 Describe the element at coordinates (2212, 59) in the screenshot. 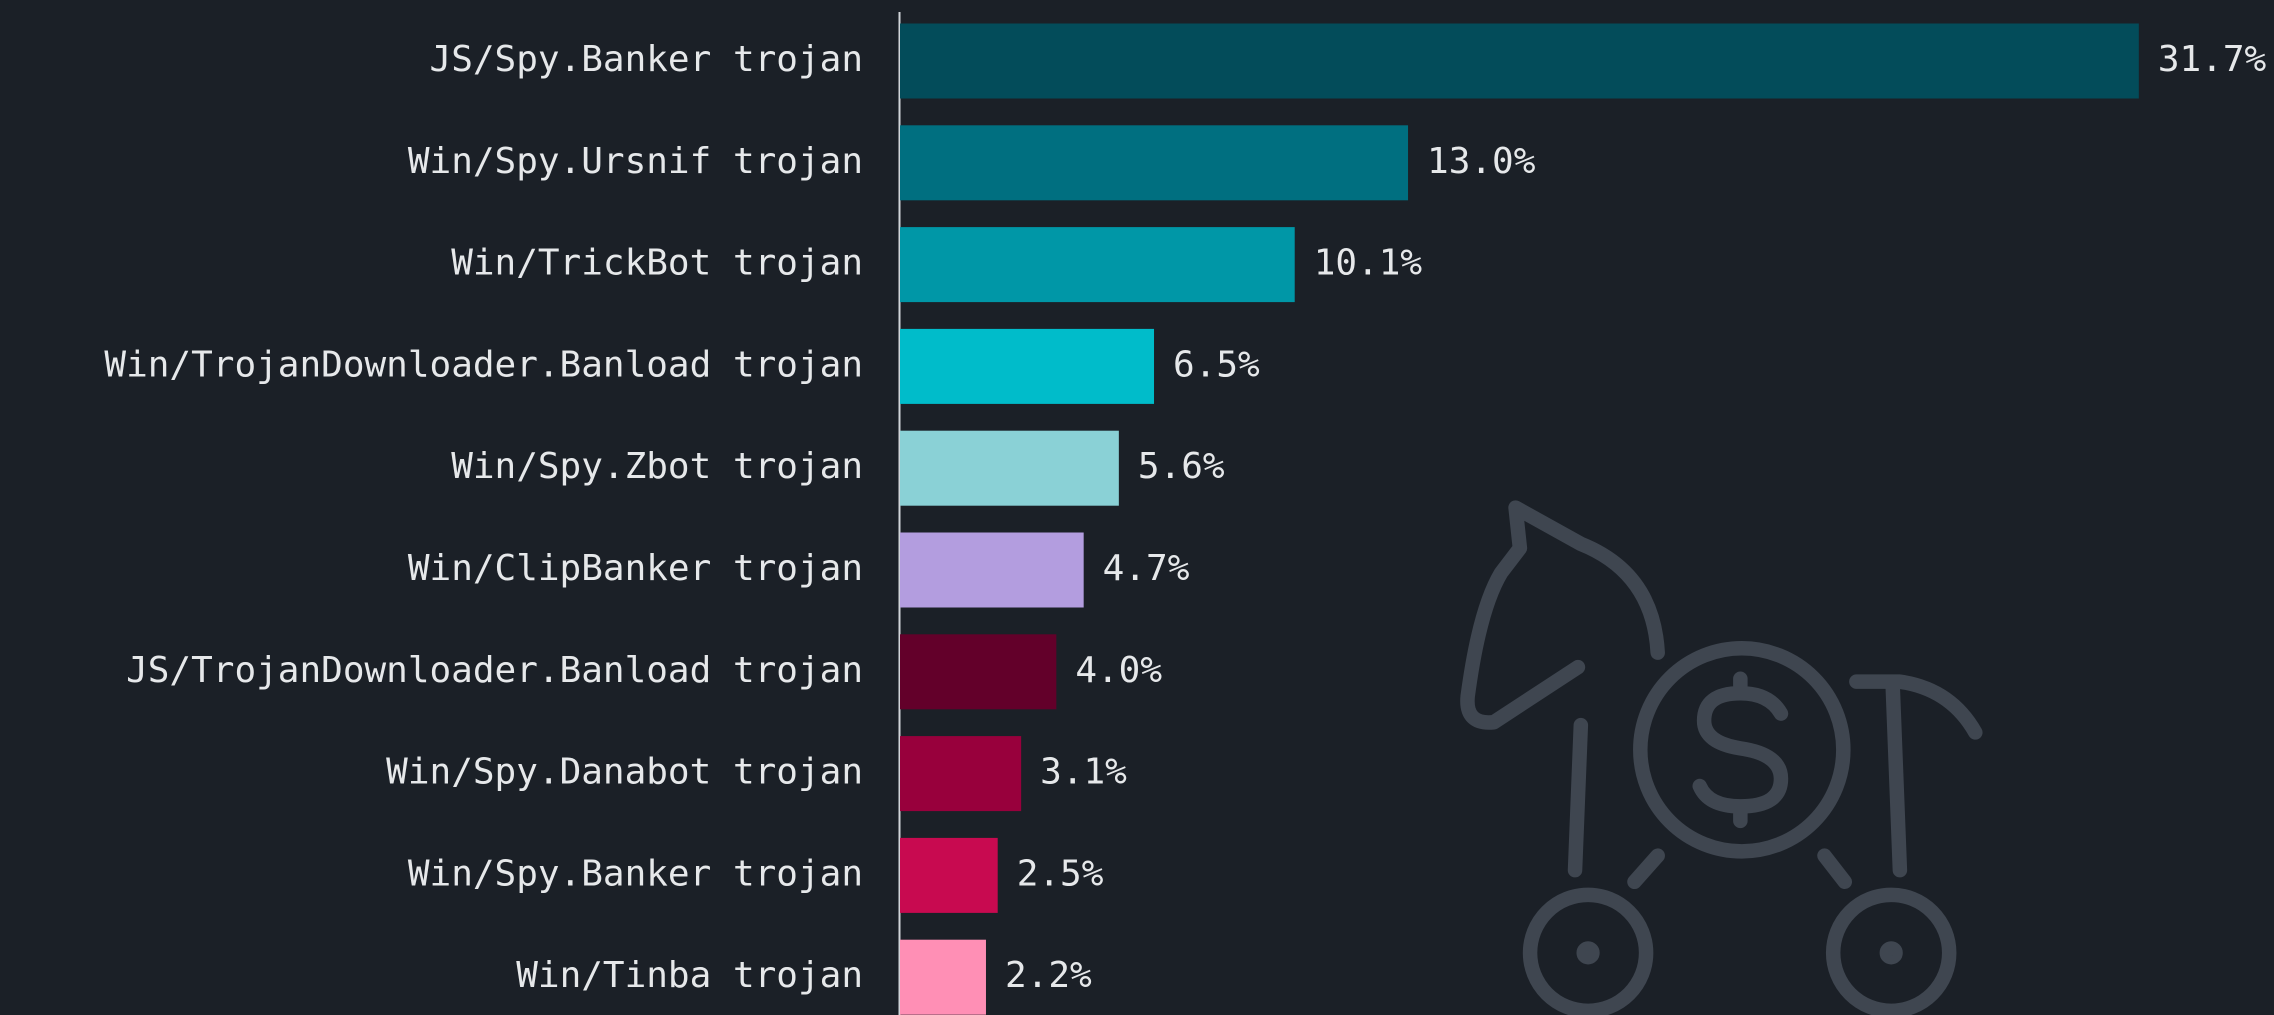

I see `value-label: 31.7%` at that location.